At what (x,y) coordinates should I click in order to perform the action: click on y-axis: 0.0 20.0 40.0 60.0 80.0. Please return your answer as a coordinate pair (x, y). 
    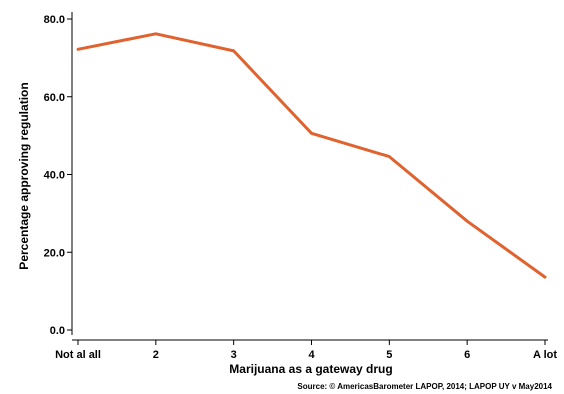
    Looking at the image, I should click on (58, 174).